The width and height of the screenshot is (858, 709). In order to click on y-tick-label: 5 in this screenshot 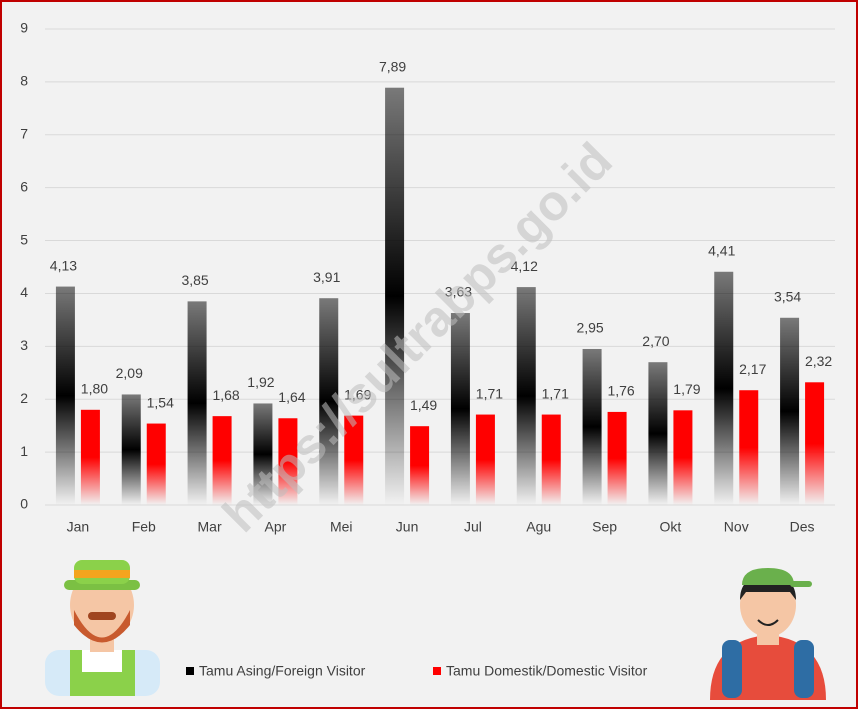, I will do `click(24, 239)`.